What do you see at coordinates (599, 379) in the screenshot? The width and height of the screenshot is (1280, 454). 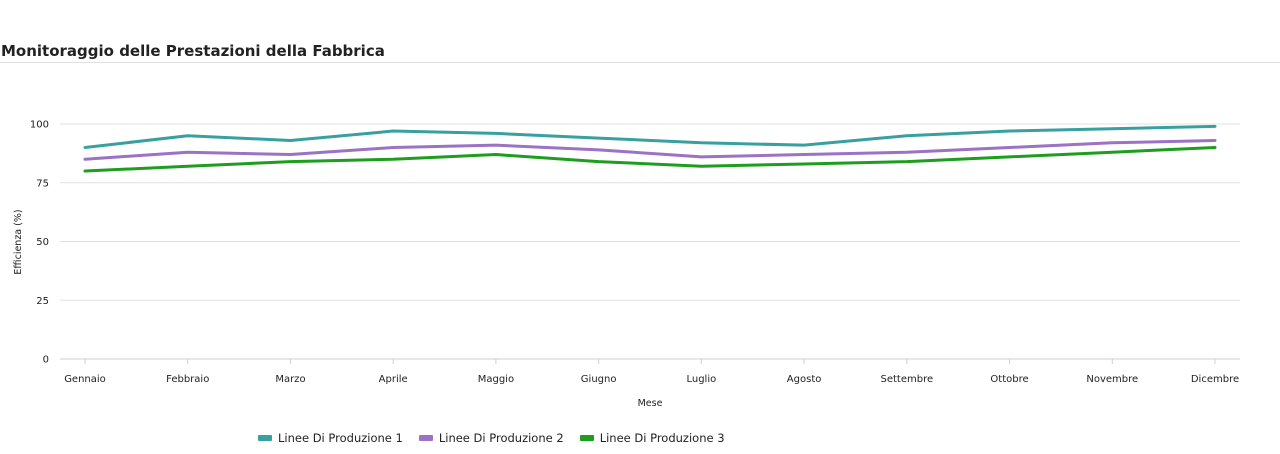 I see `x-tick-label: Giugno` at bounding box center [599, 379].